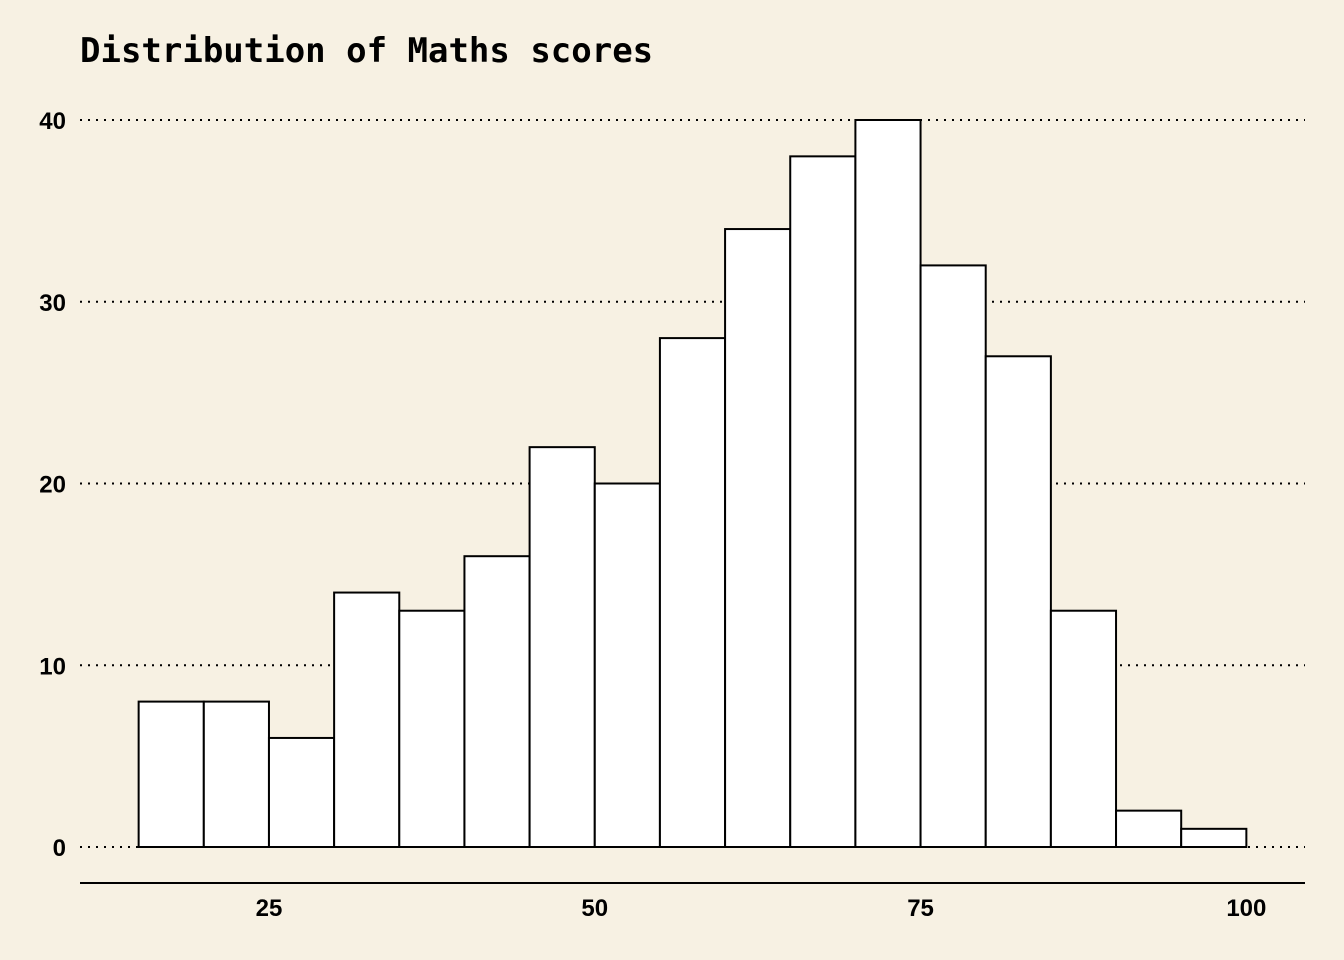 The image size is (1344, 960). I want to click on y-tick-label: 40, so click(52, 121).